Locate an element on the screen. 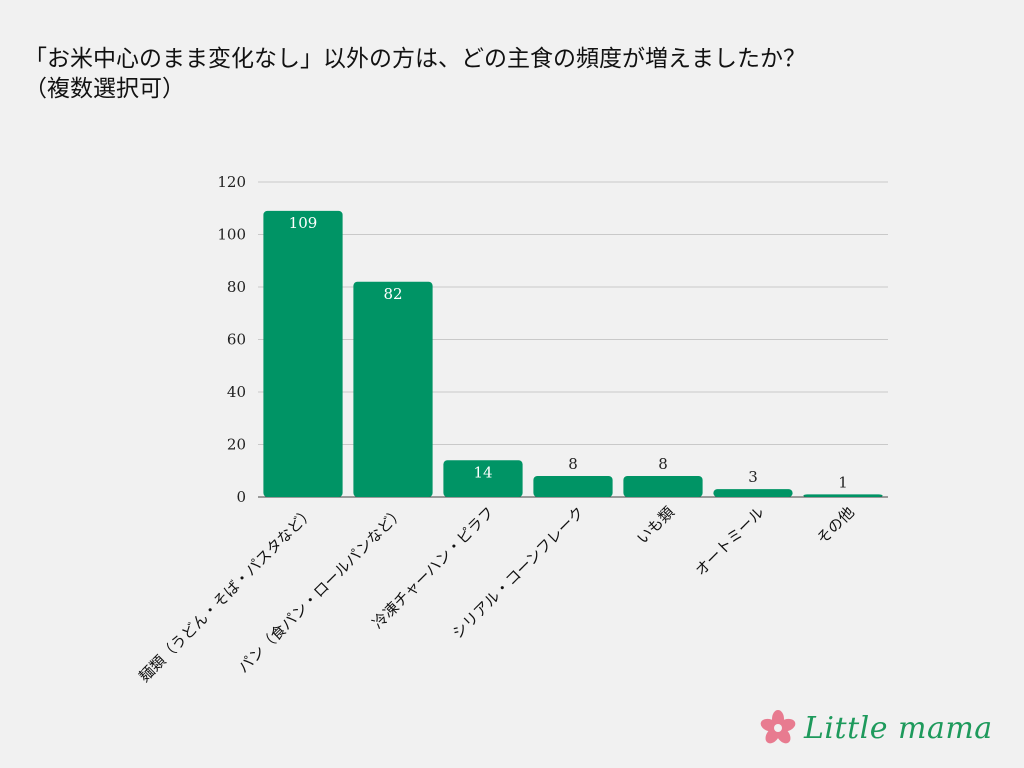 The image size is (1024, 768). x-tick-label: その他 is located at coordinates (835, 525).